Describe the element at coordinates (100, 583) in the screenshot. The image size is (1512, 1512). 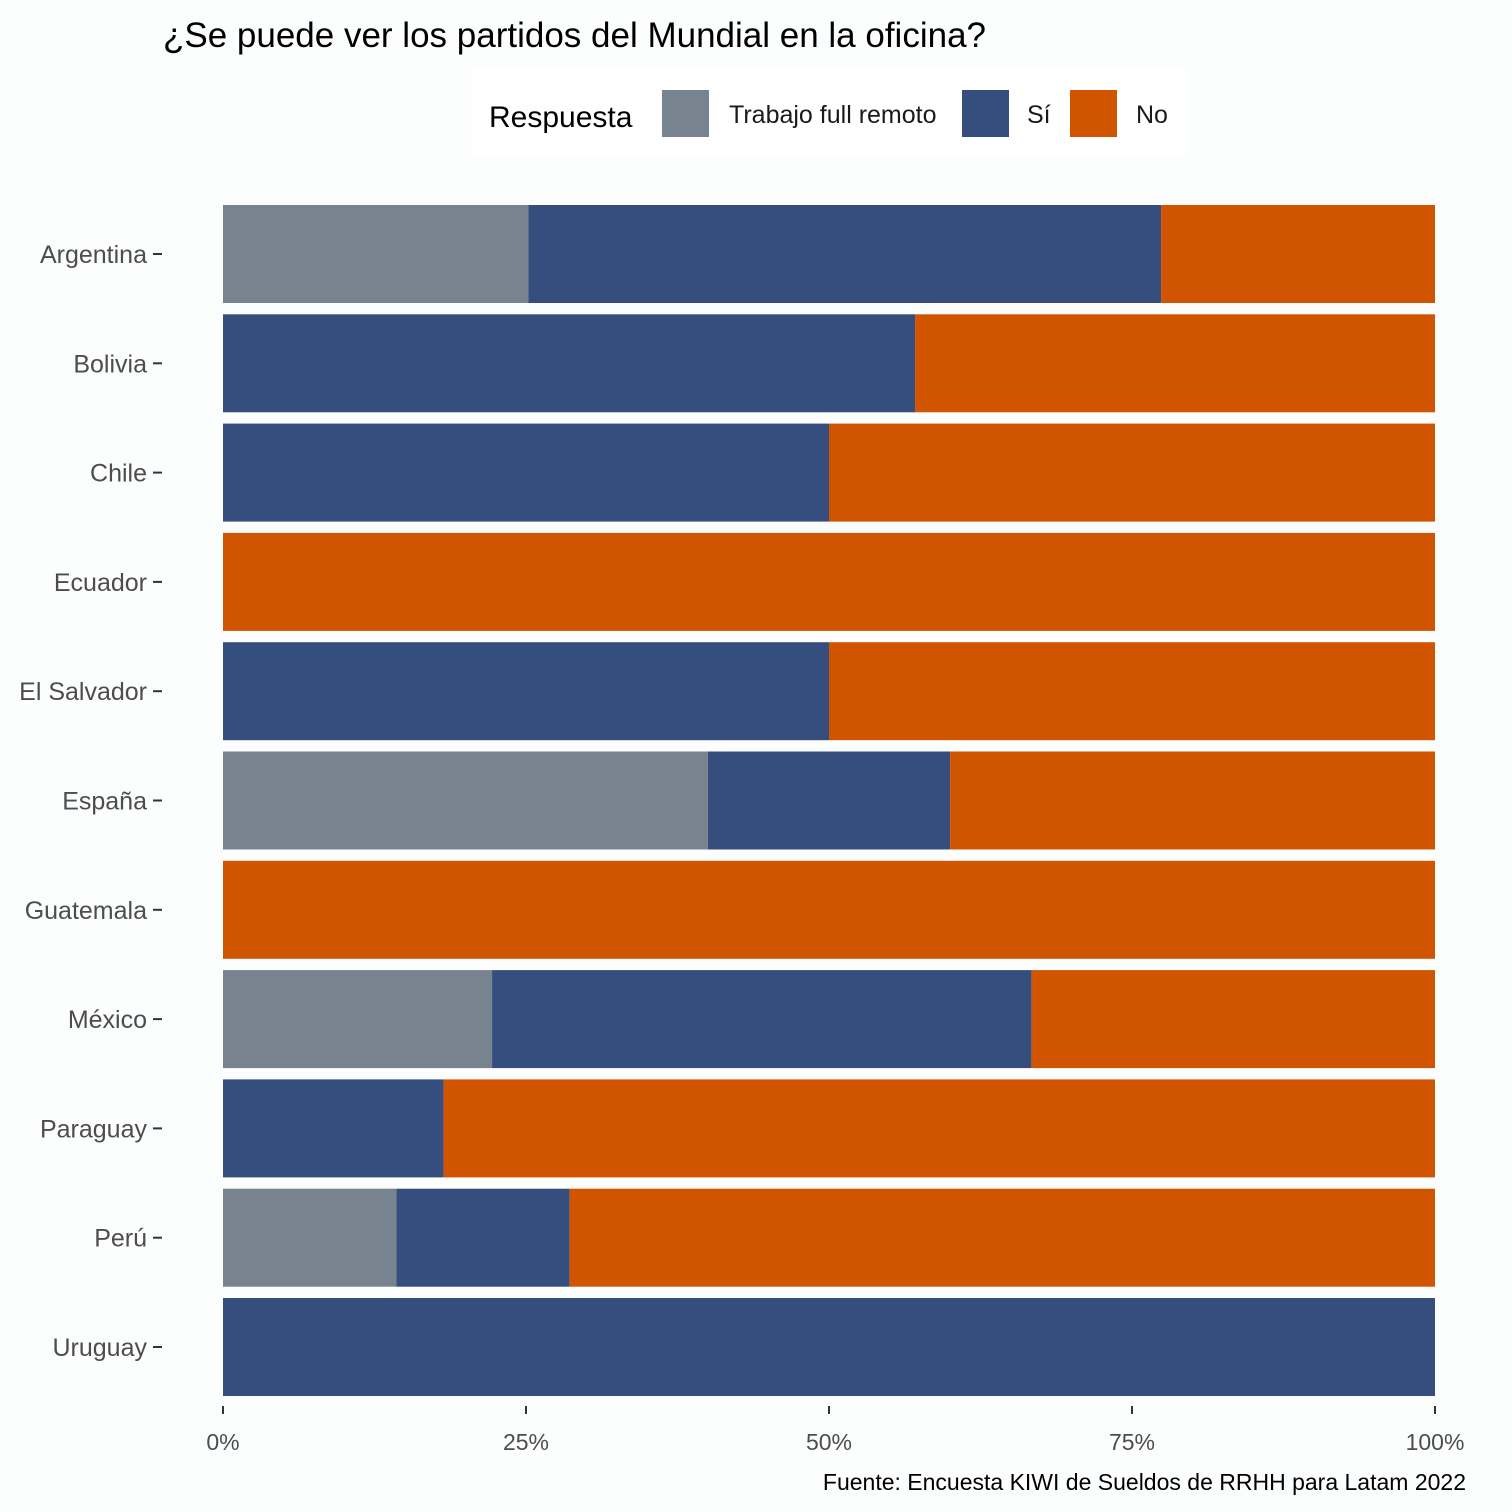
I see `category-label-ecuador: Ecuador` at that location.